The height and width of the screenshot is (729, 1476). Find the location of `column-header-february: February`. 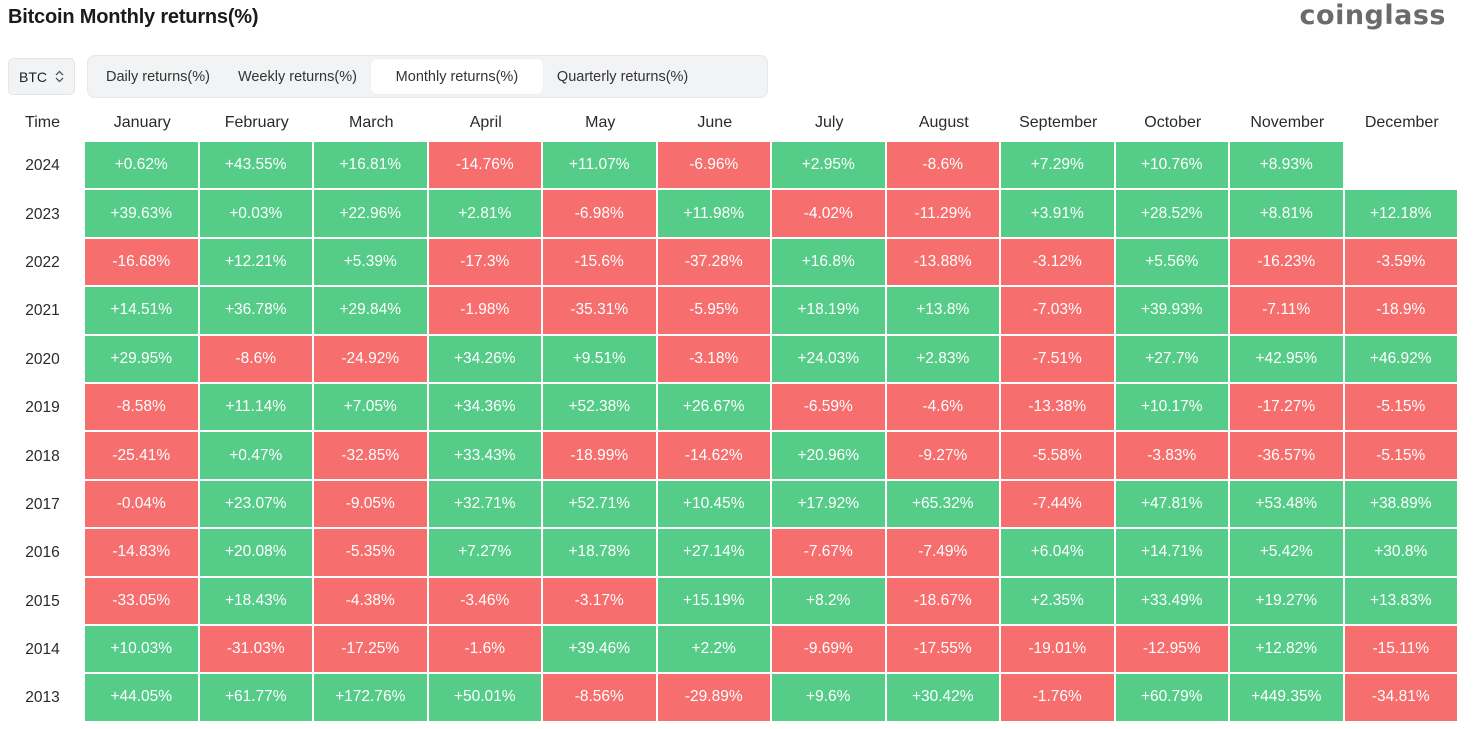

column-header-february: February is located at coordinates (256, 122).